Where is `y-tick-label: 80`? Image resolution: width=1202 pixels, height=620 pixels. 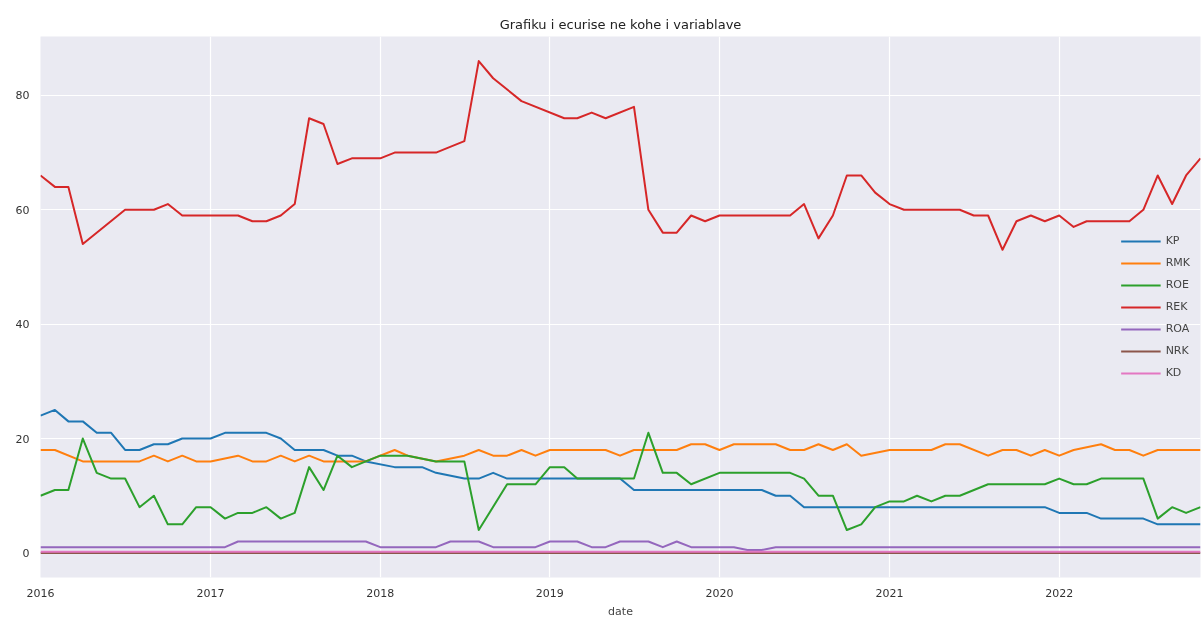
y-tick-label: 80 is located at coordinates (22, 96).